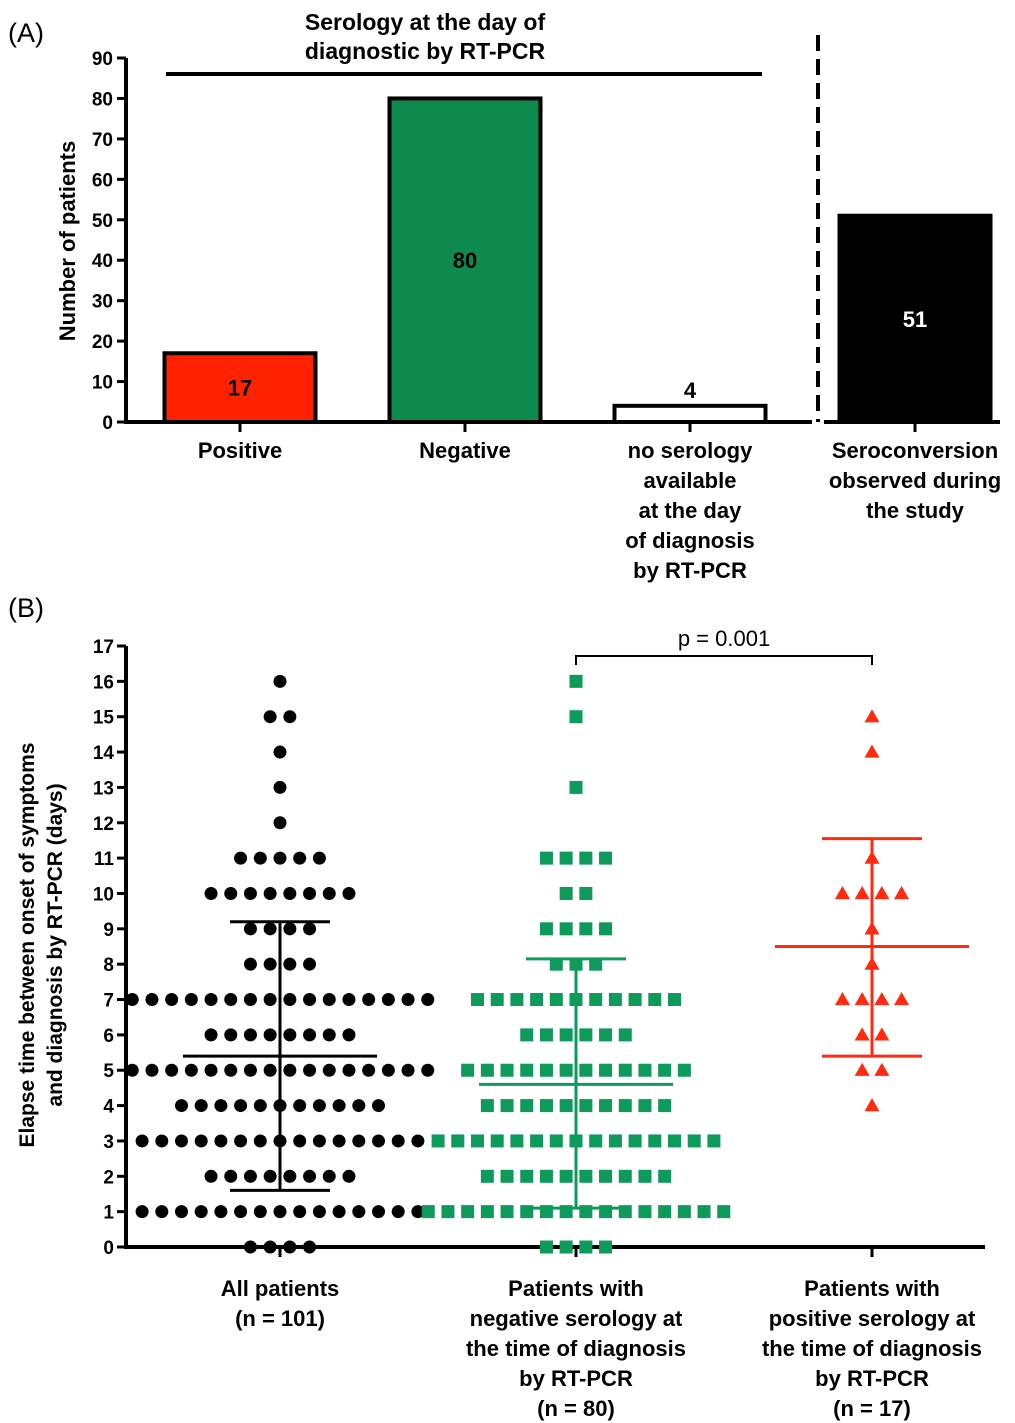 Image resolution: width=1015 pixels, height=1423 pixels. Describe the element at coordinates (104, 753) in the screenshot. I see `y-tick-label-b: 14` at that location.